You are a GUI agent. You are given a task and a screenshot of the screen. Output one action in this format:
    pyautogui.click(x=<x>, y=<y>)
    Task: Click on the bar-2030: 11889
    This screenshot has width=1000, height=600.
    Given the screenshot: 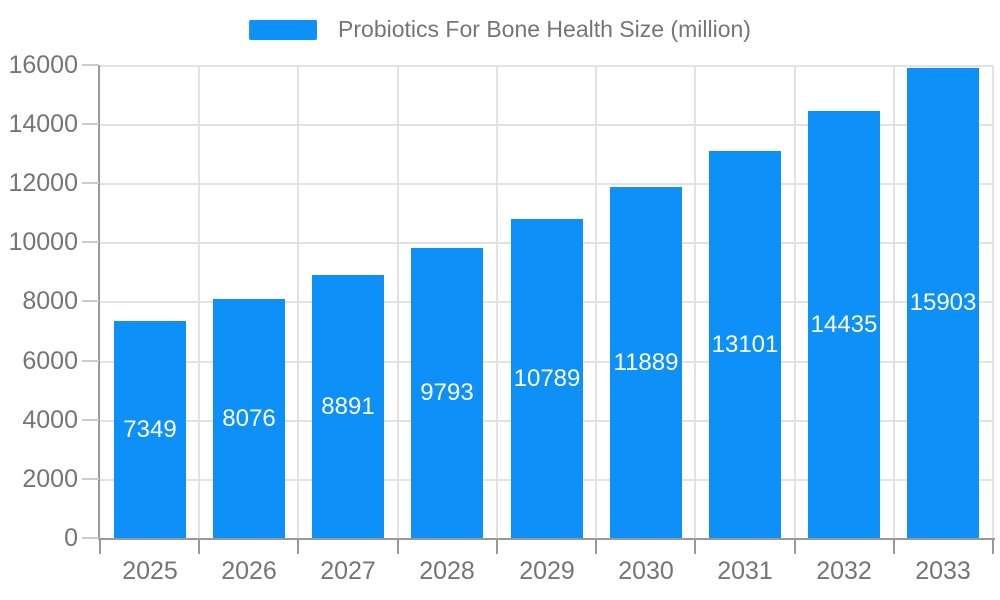 What is the action you would take?
    pyautogui.click(x=646, y=362)
    